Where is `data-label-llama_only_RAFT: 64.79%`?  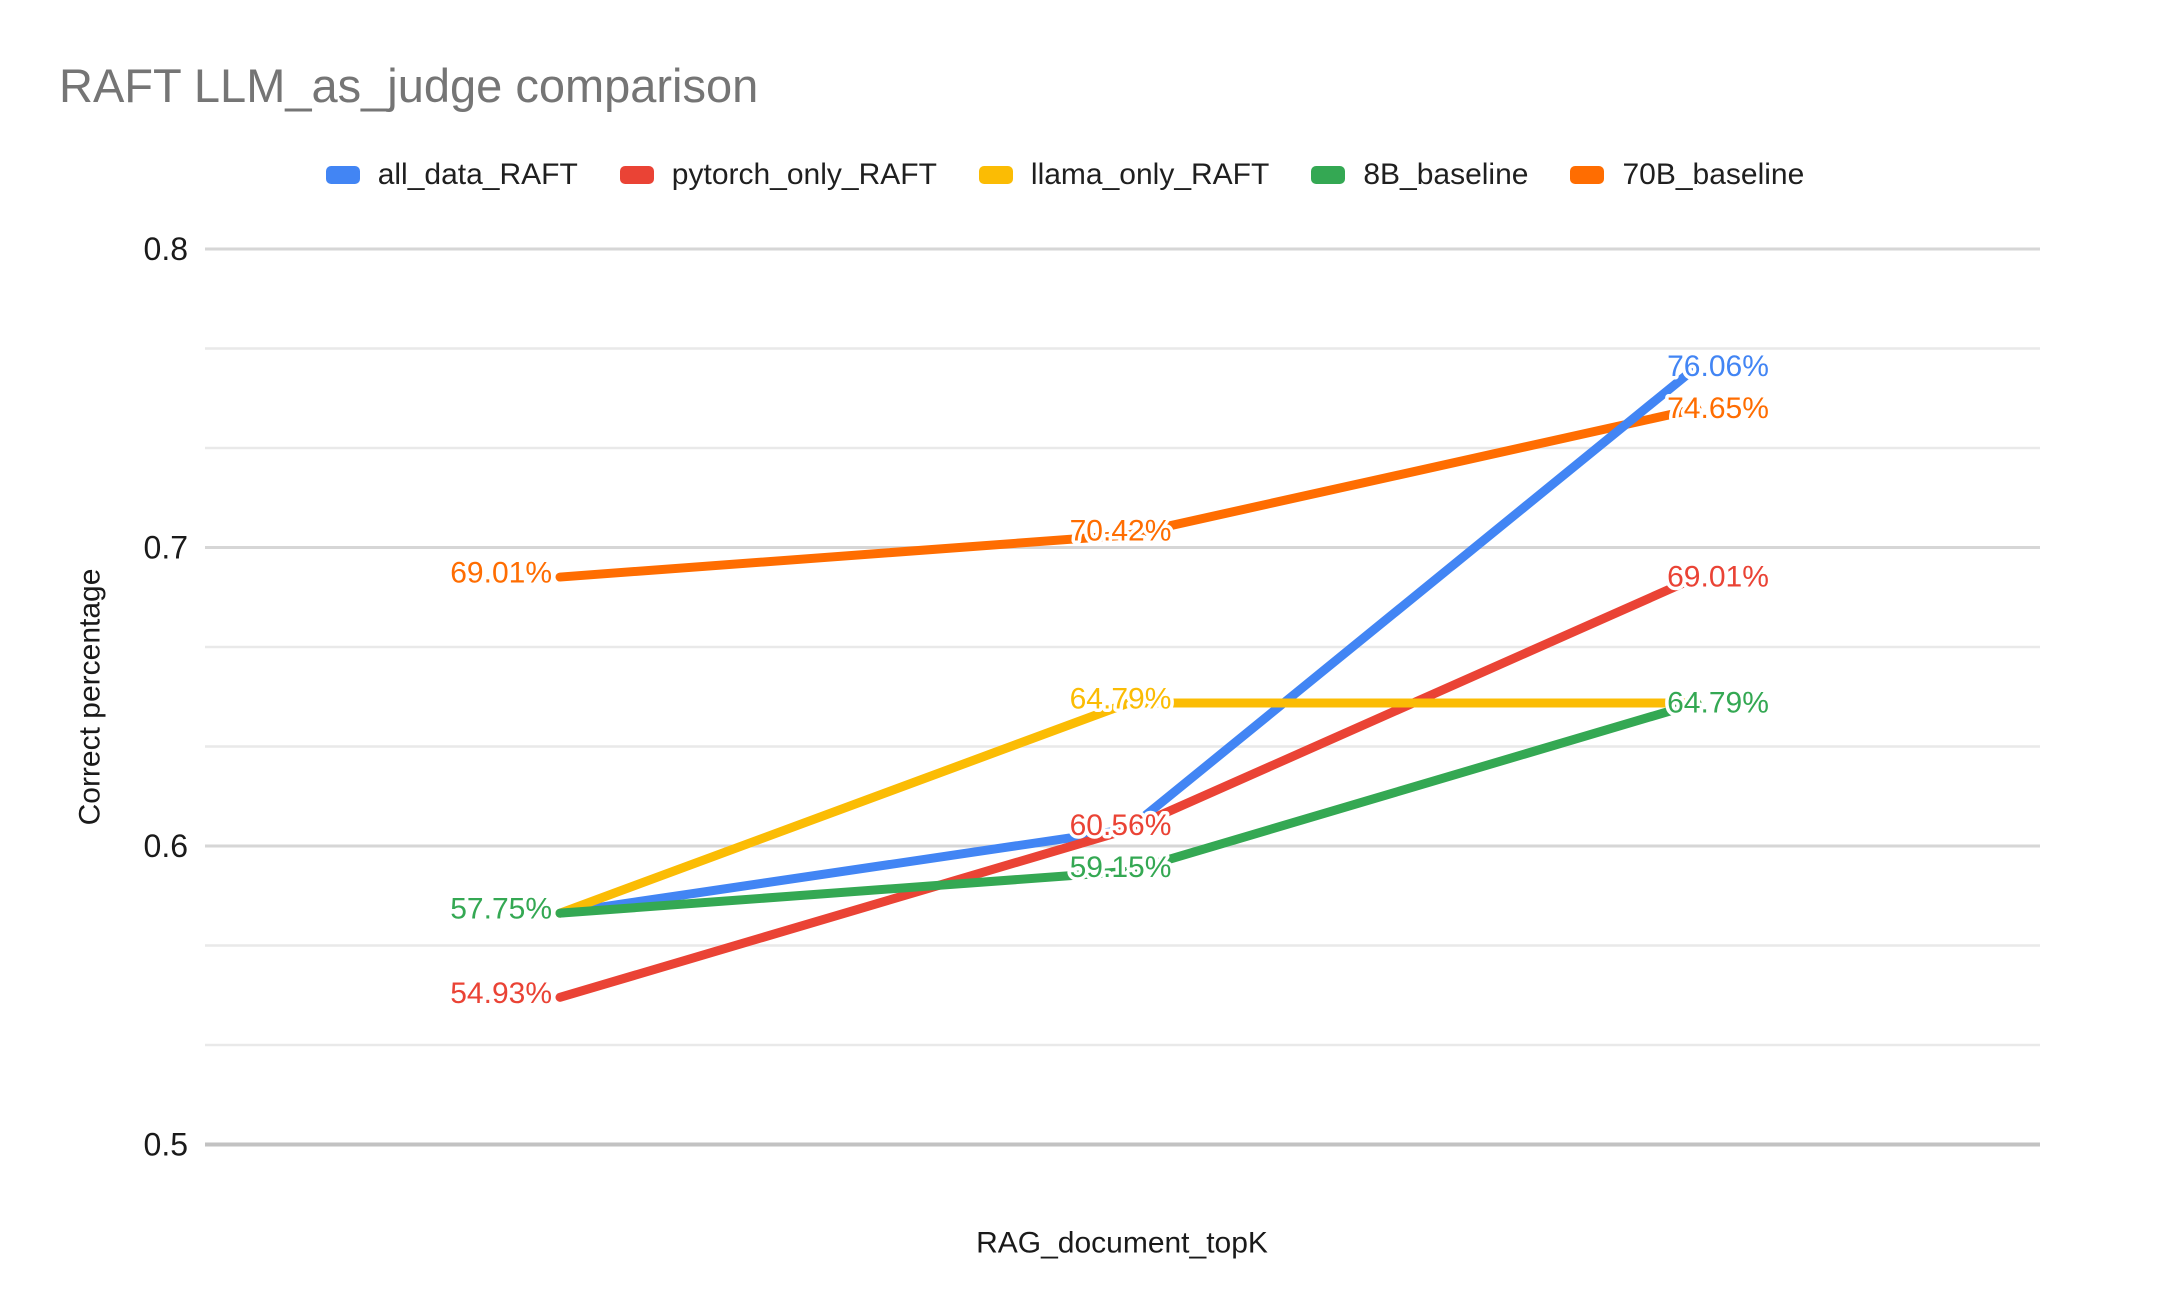 data-label-llama_only_RAFT: 64.79% is located at coordinates (1121, 699).